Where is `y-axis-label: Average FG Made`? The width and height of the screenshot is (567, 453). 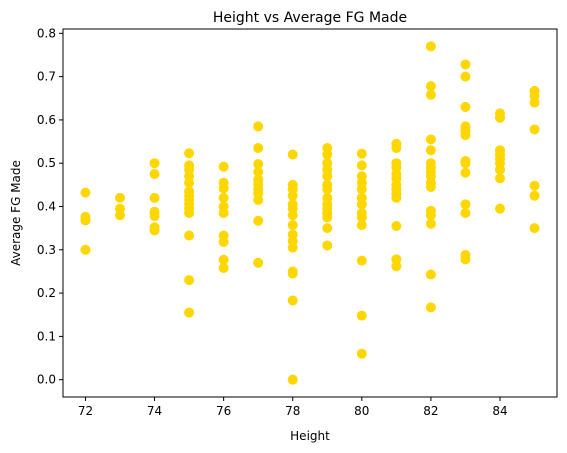 y-axis-label: Average FG Made is located at coordinates (16, 213).